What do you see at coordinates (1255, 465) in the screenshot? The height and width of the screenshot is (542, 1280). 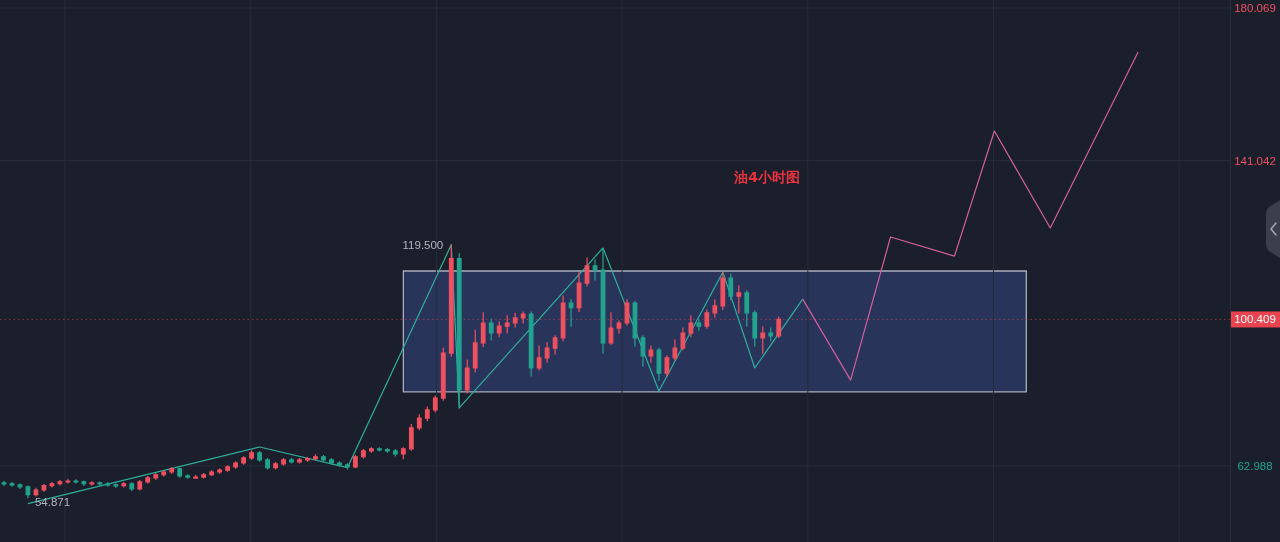 I see `y-tick-label: 62.988` at bounding box center [1255, 465].